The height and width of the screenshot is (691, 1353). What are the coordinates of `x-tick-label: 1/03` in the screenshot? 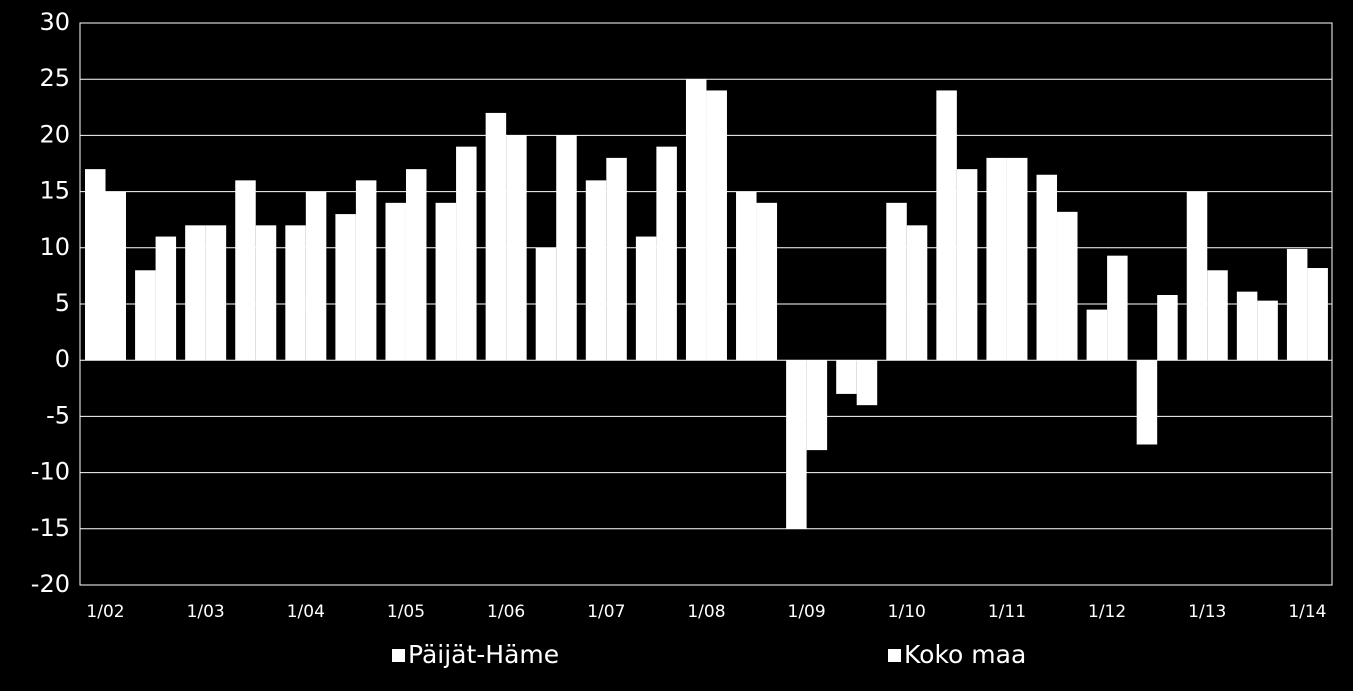 It's located at (206, 612).